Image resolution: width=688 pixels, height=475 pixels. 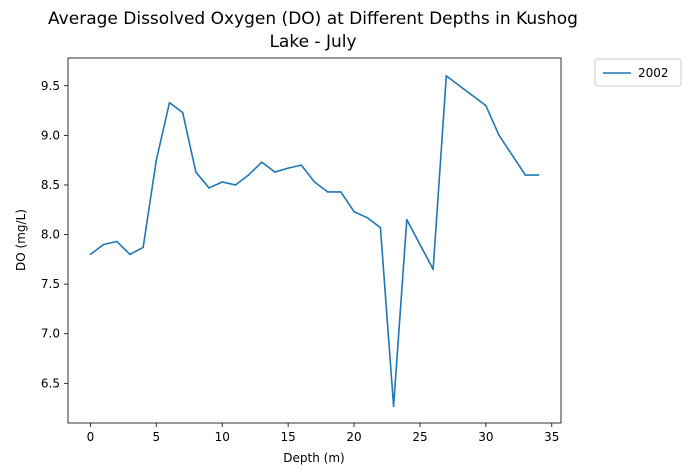 I want to click on x-tick-label: 25, so click(x=419, y=437).